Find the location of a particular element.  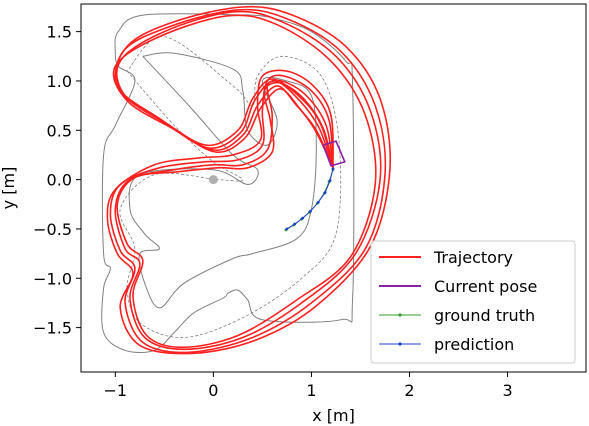

legend-item-trajectory: Trajectory is located at coordinates (446, 257).